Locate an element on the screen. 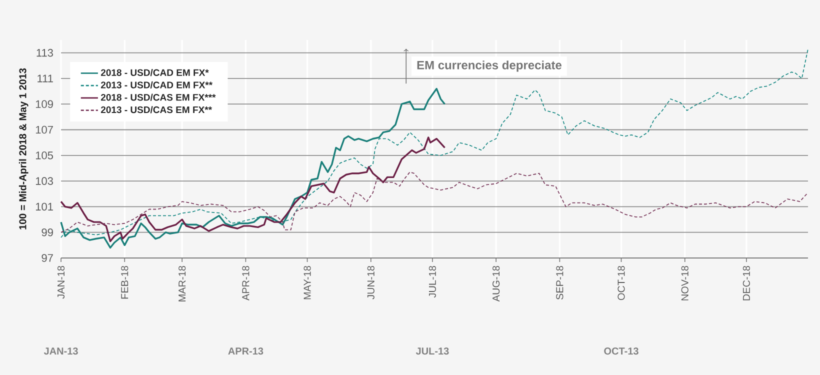  x-tick-label: APR-18 is located at coordinates (246, 283).